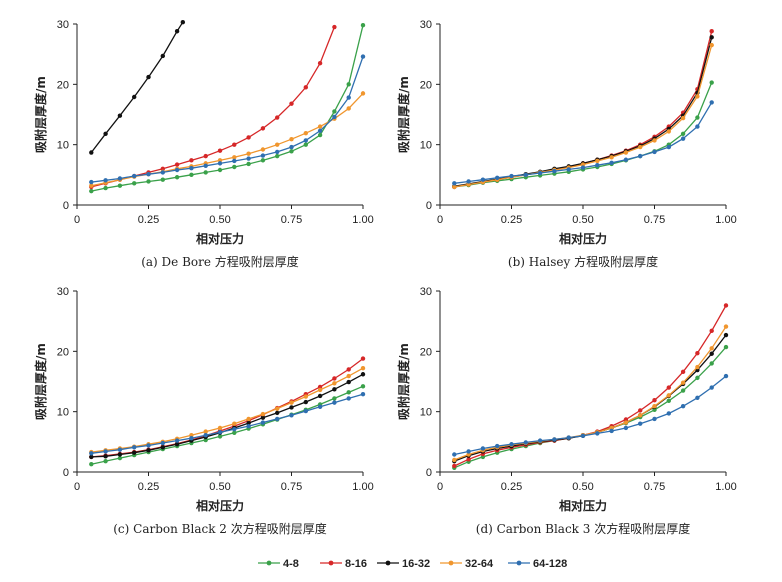 The image size is (782, 582). What do you see at coordinates (77, 487) in the screenshot?
I see `x-tick-label: 0` at bounding box center [77, 487].